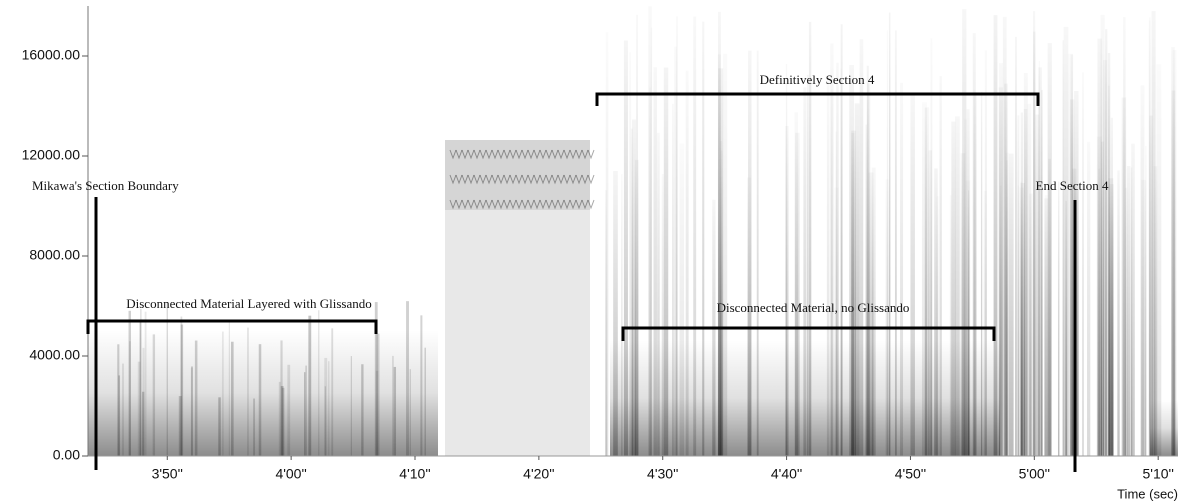  Describe the element at coordinates (910, 474) in the screenshot. I see `x-tick-label: 4'50''` at that location.